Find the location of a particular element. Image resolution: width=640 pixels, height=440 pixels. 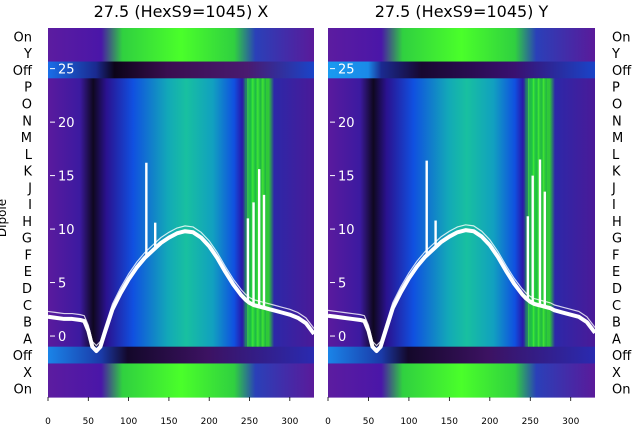

trace-line-secondary is located at coordinates (461, 285).